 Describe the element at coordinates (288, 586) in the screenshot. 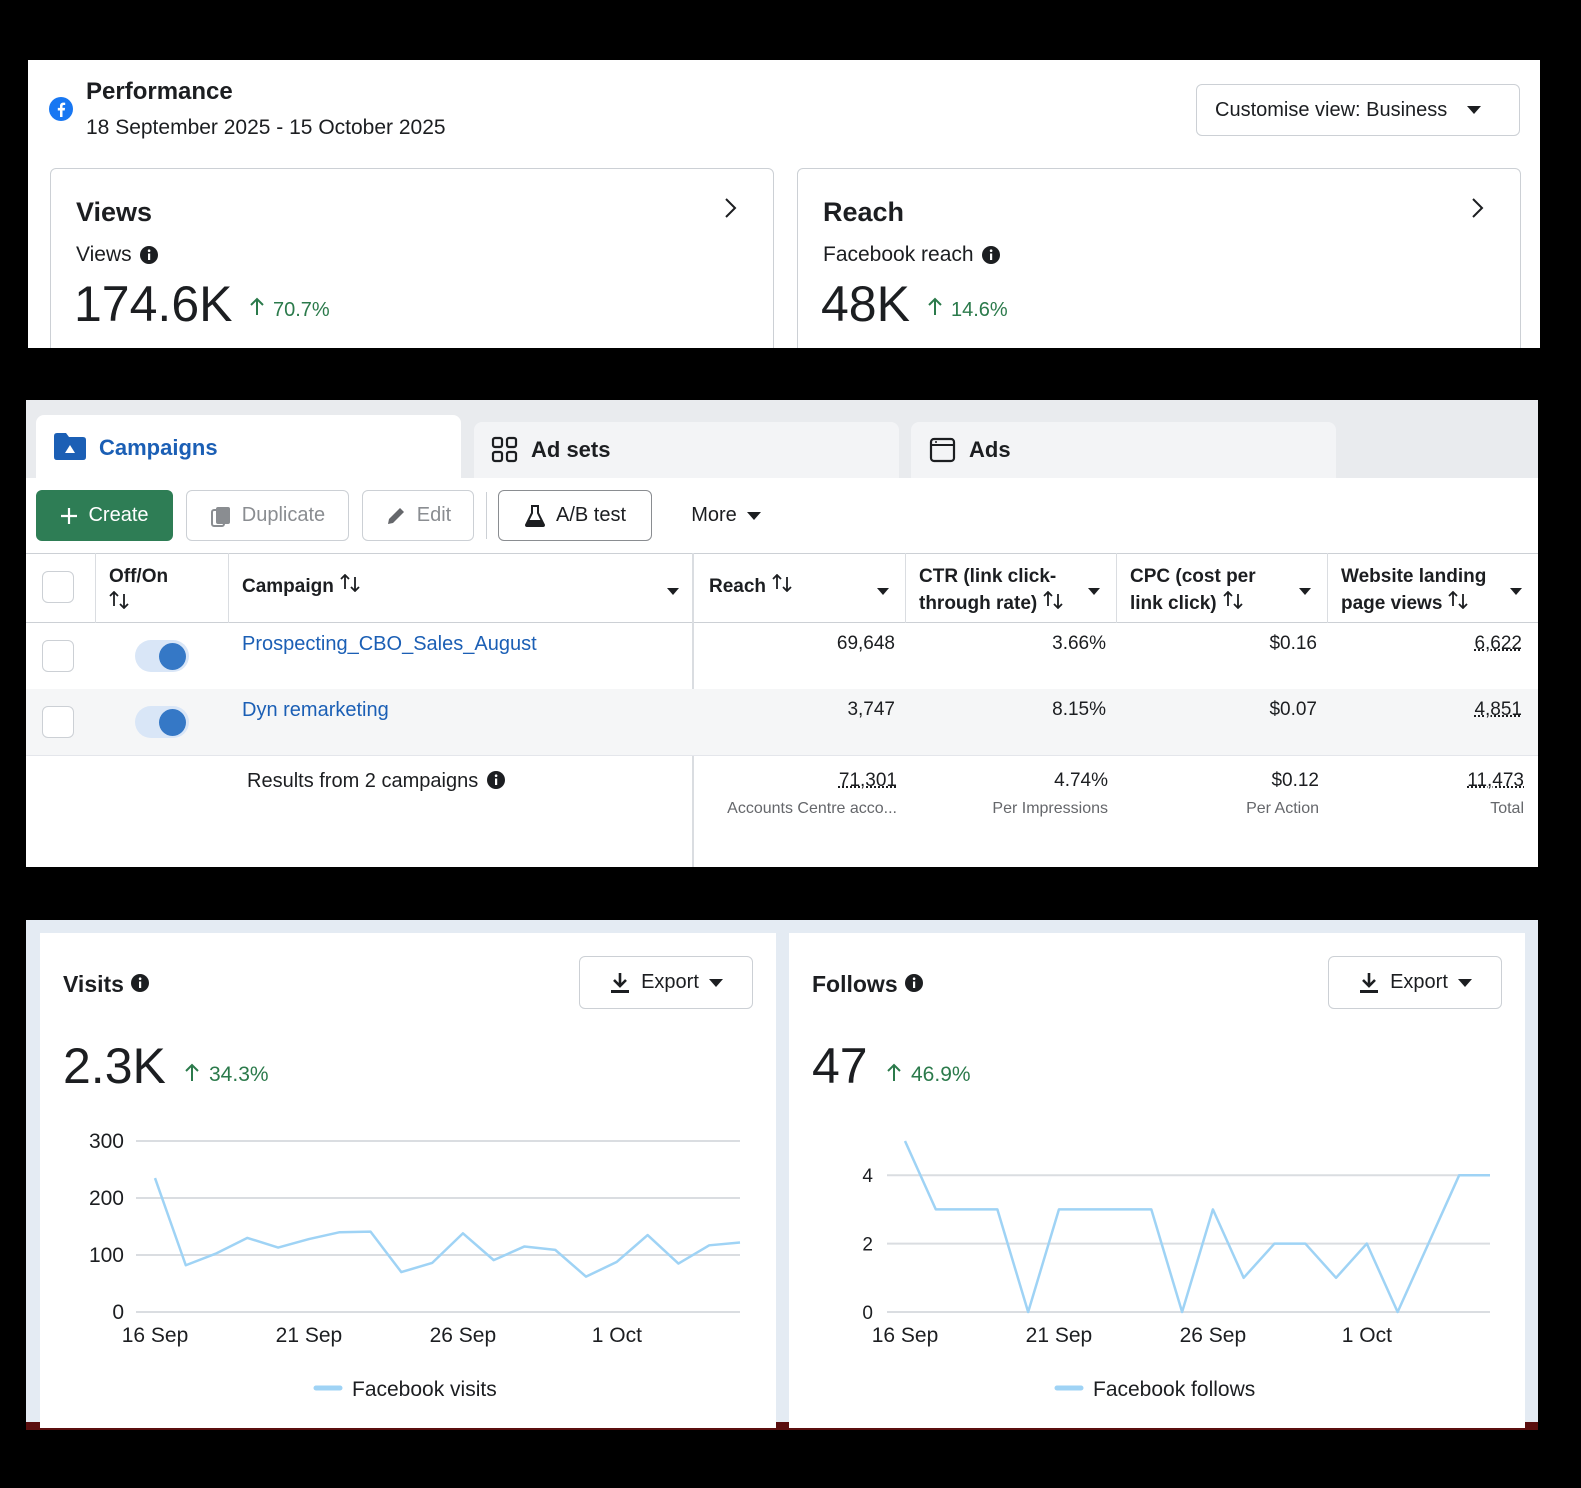

I see `column-header-label: Campaign` at that location.